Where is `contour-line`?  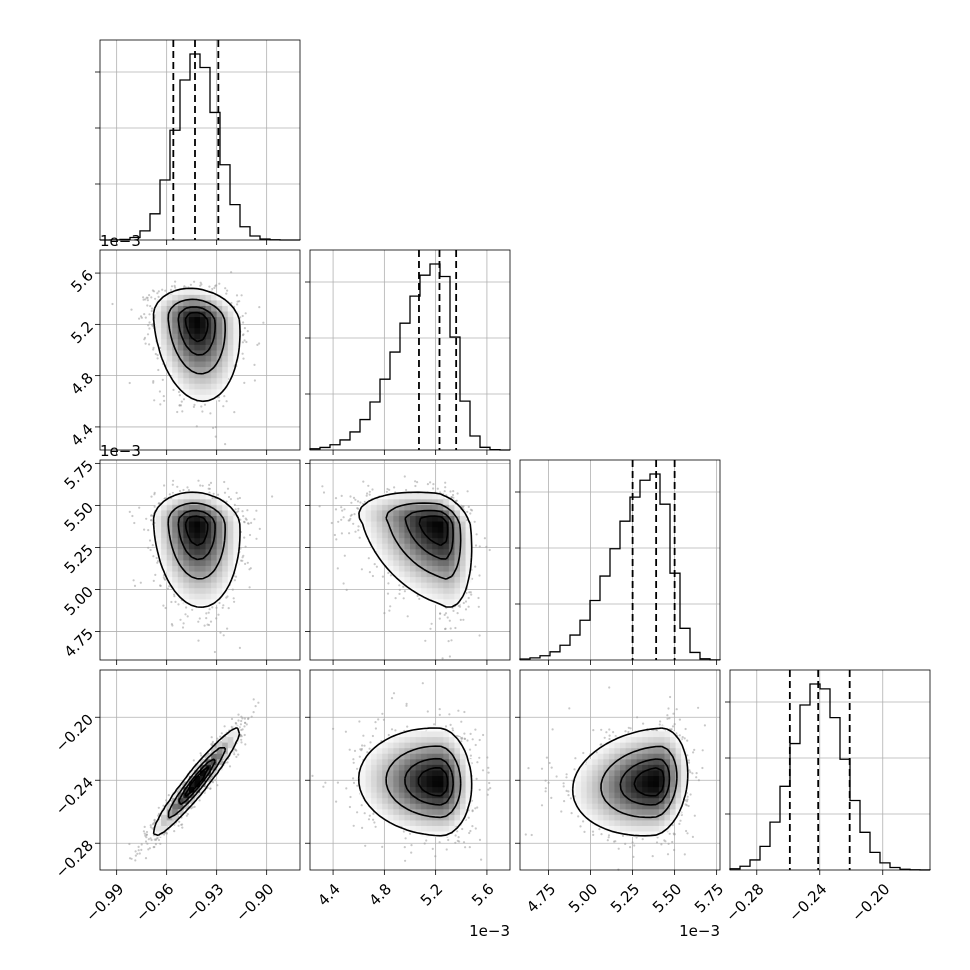
contour-line is located at coordinates (196, 336).